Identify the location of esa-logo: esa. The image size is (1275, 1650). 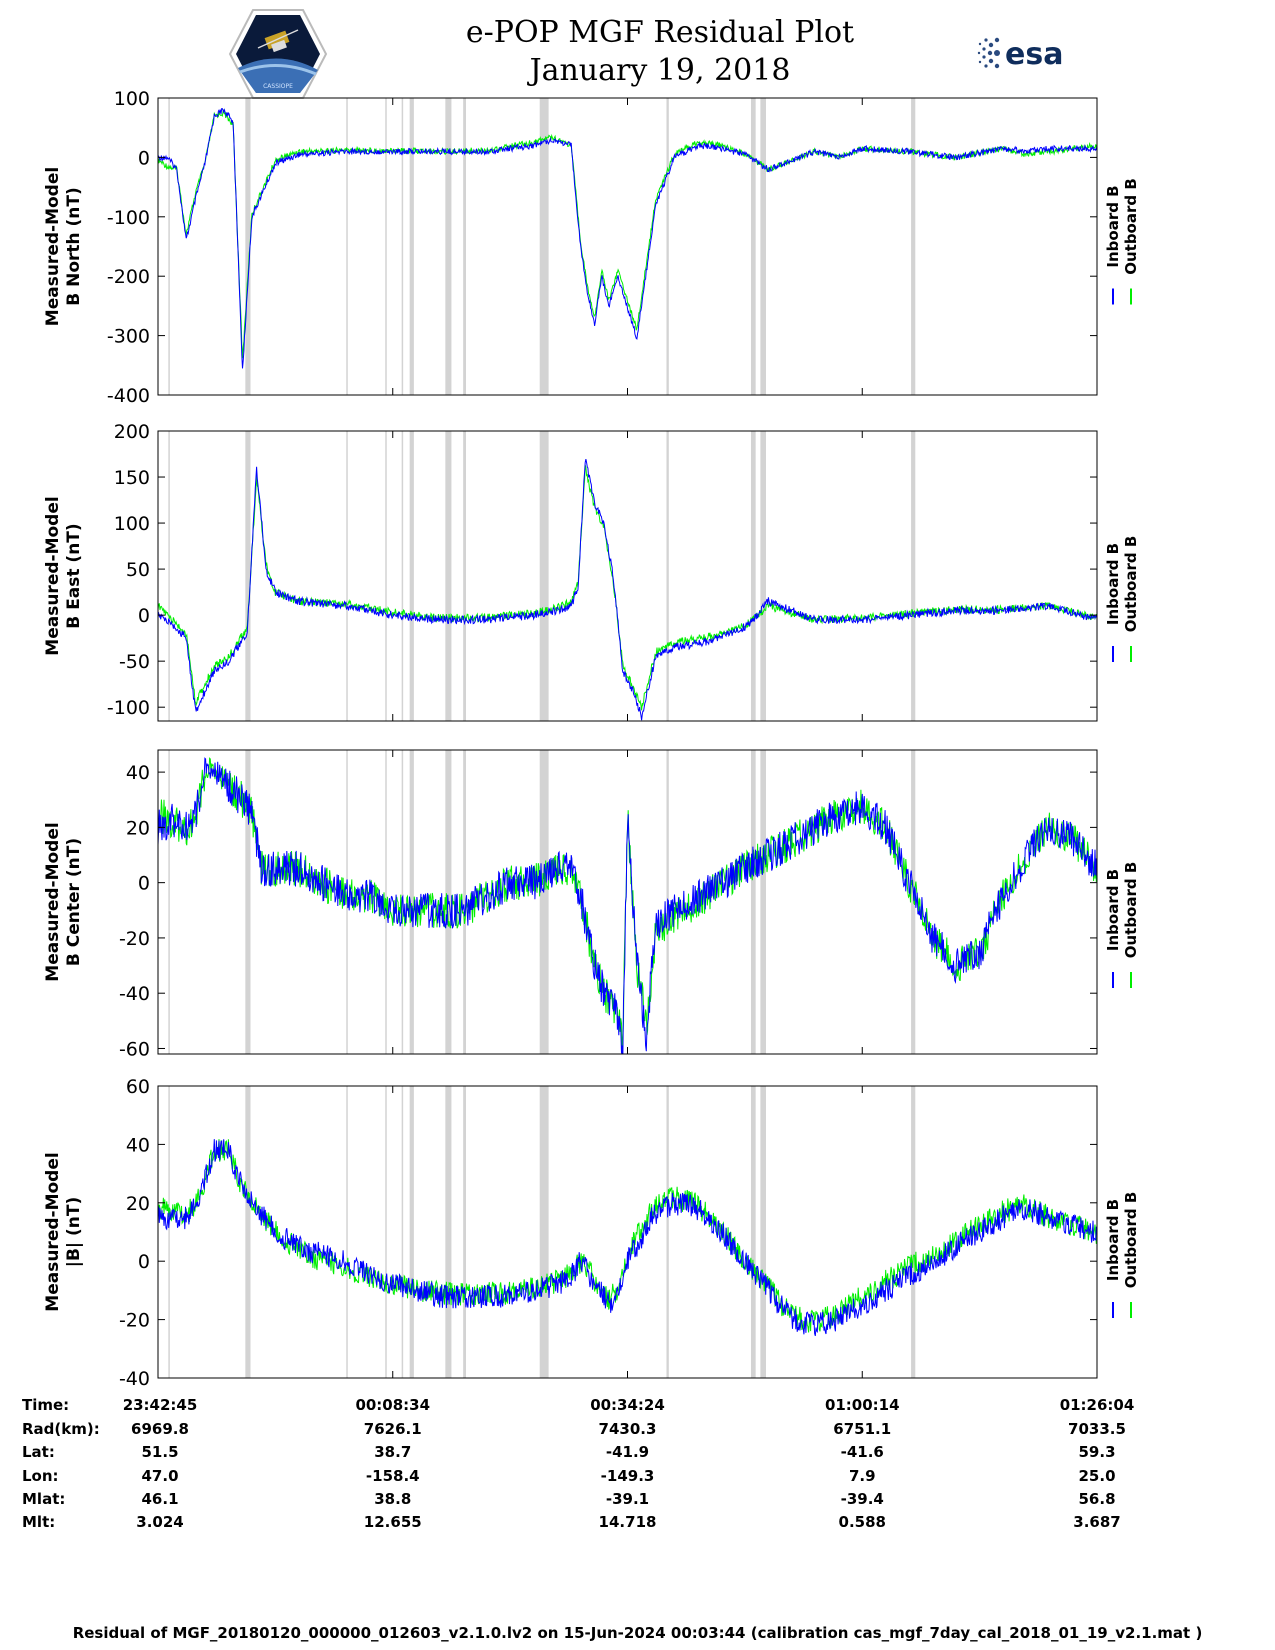
(1020, 54).